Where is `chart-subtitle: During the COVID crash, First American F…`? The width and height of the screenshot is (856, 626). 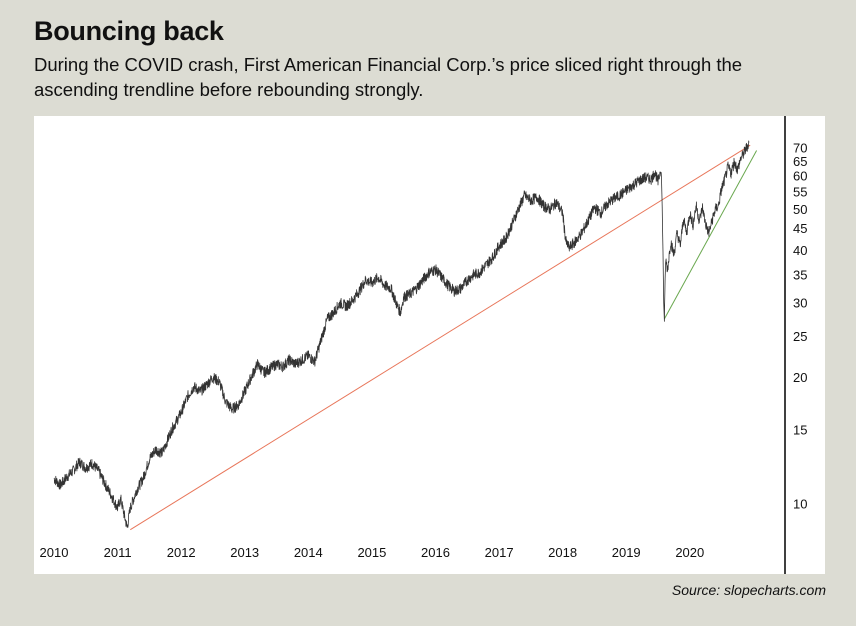 chart-subtitle: During the COVID crash, First American F… is located at coordinates (388, 77).